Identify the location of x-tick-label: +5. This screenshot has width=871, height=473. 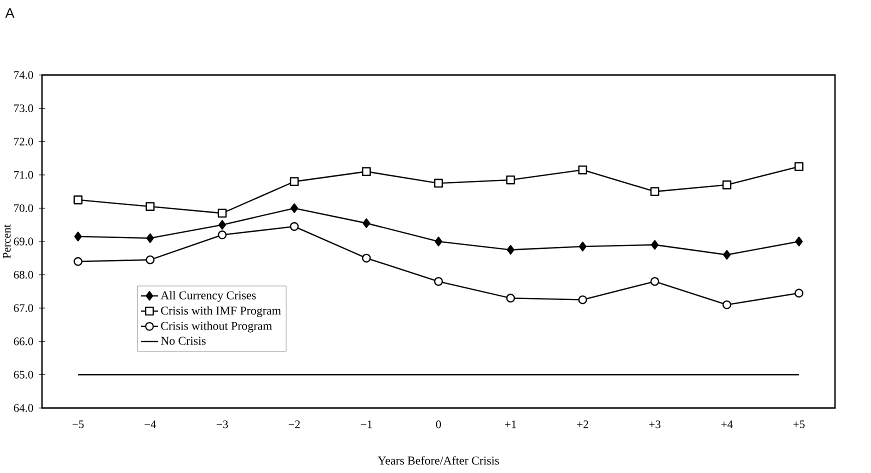
(799, 424).